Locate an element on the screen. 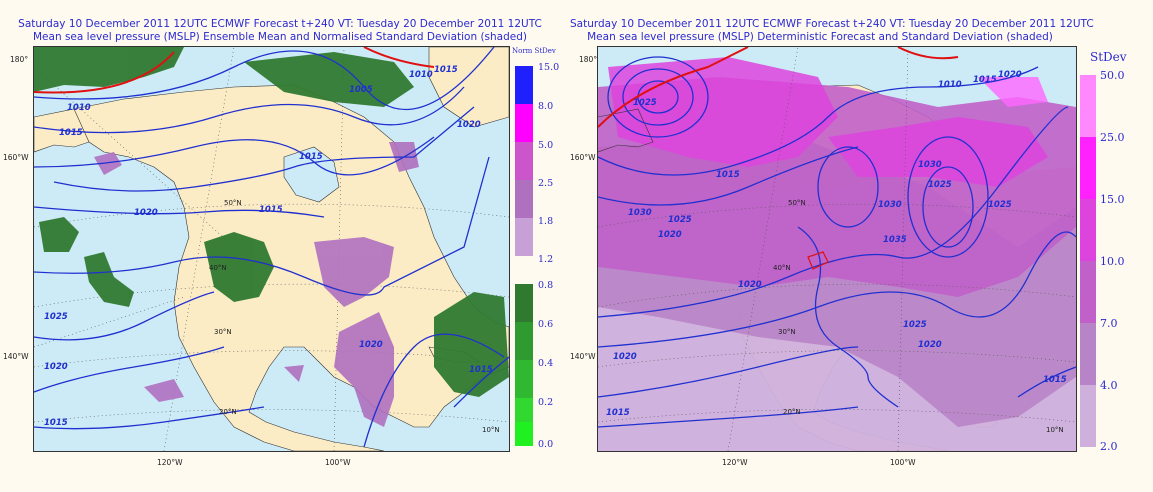 This screenshot has height=492, width=1153. colorbar-tick: 50.0 is located at coordinates (1112, 75).